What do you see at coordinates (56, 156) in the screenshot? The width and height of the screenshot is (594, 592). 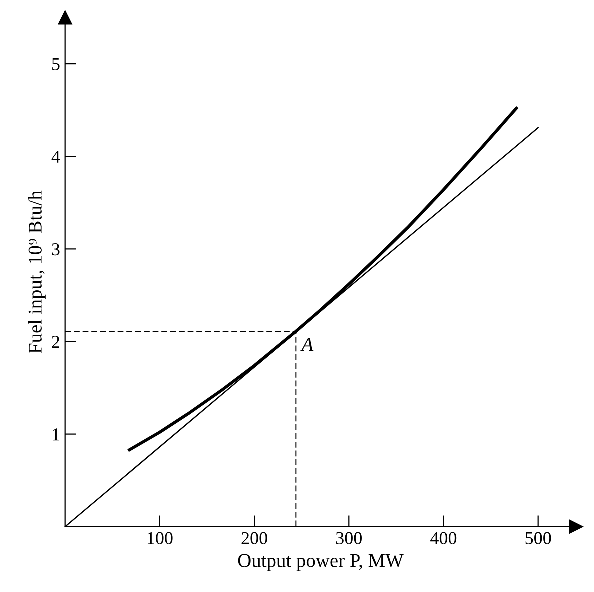 I see `y-tick-label: 4` at bounding box center [56, 156].